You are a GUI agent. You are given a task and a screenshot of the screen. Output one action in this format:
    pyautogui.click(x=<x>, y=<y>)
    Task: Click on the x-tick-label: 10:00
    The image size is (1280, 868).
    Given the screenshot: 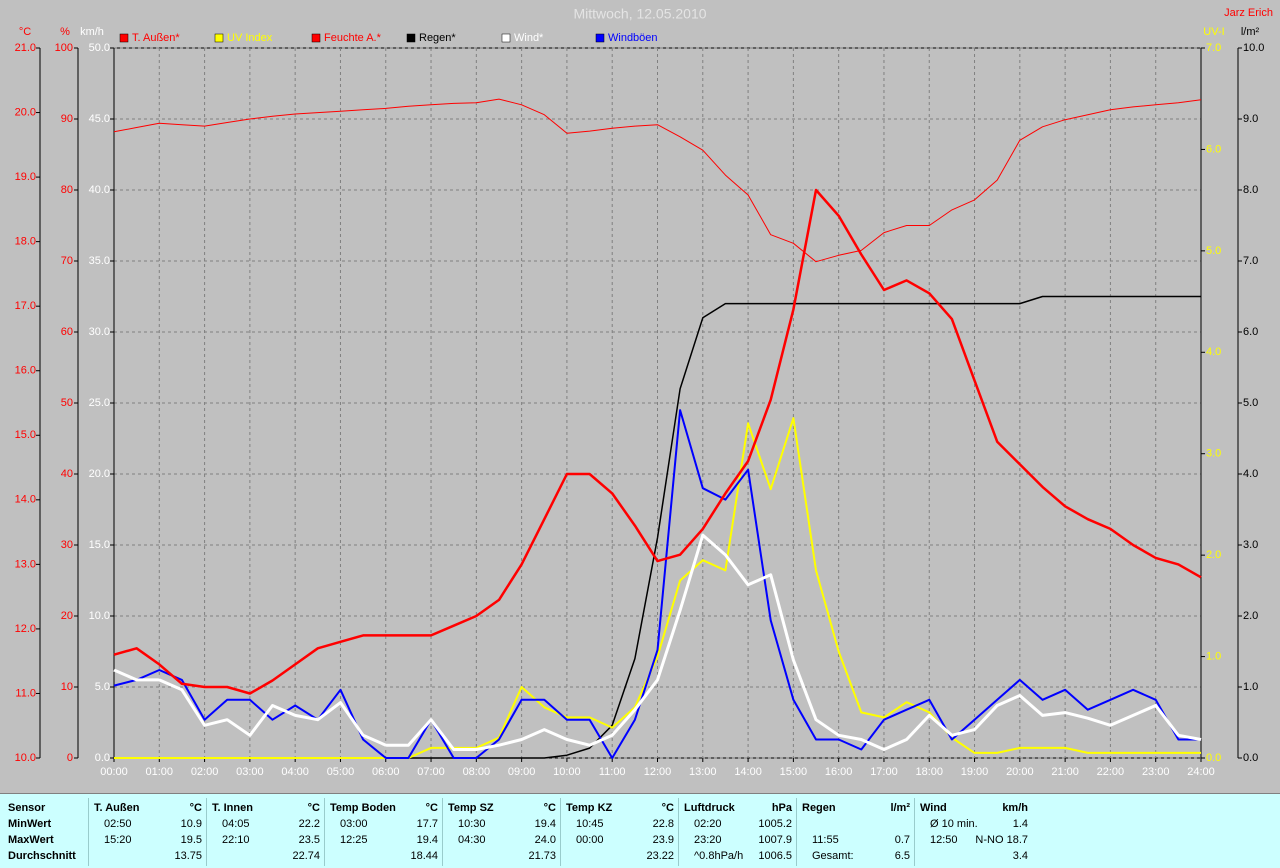 What is the action you would take?
    pyautogui.click(x=567, y=772)
    